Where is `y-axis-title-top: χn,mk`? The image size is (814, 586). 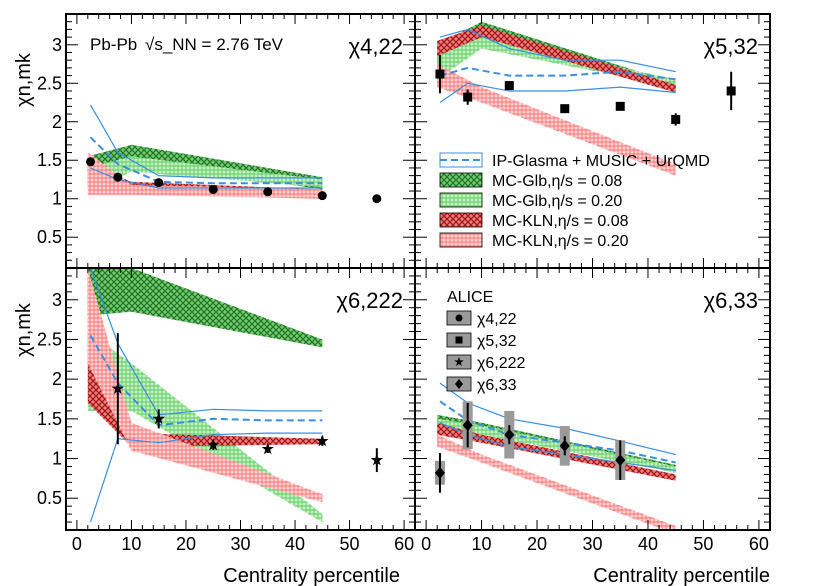 y-axis-title-top: χn,mk is located at coordinates (24, 79).